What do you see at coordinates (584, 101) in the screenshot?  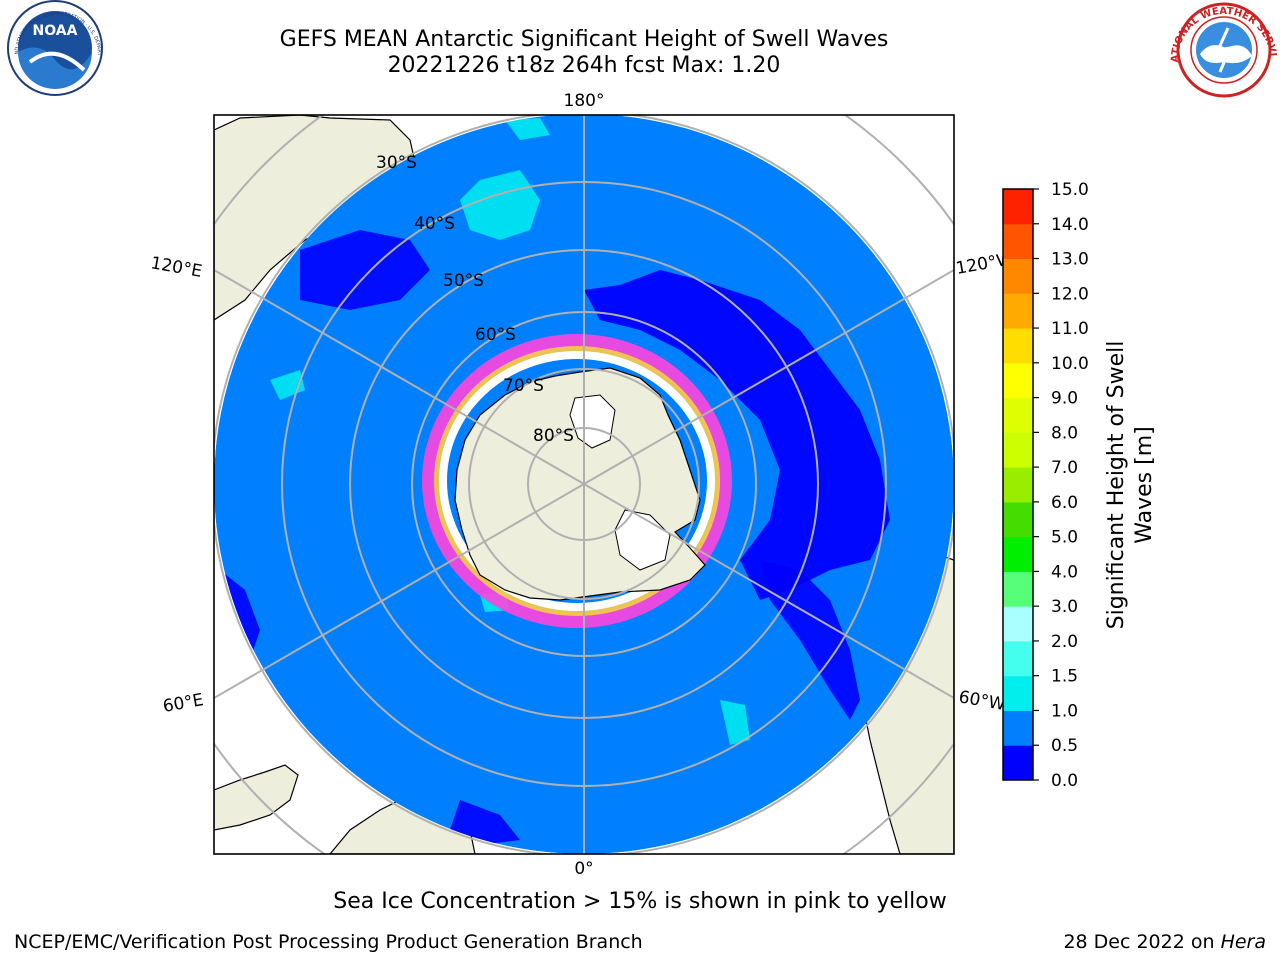 I see `lon-label-180: 180°` at bounding box center [584, 101].